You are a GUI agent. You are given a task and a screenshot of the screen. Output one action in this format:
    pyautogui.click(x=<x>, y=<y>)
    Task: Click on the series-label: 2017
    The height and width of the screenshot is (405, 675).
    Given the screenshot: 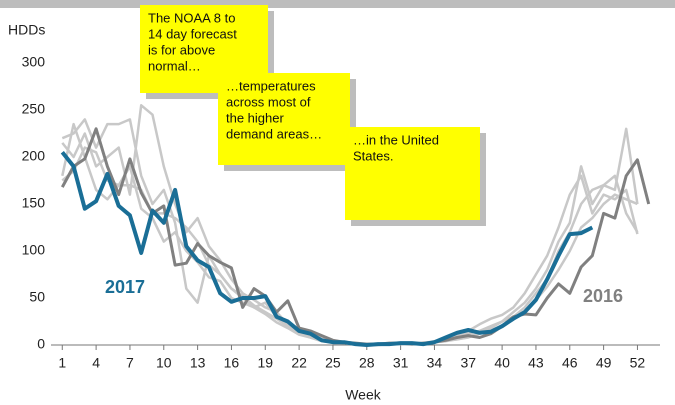 What is the action you would take?
    pyautogui.click(x=125, y=287)
    